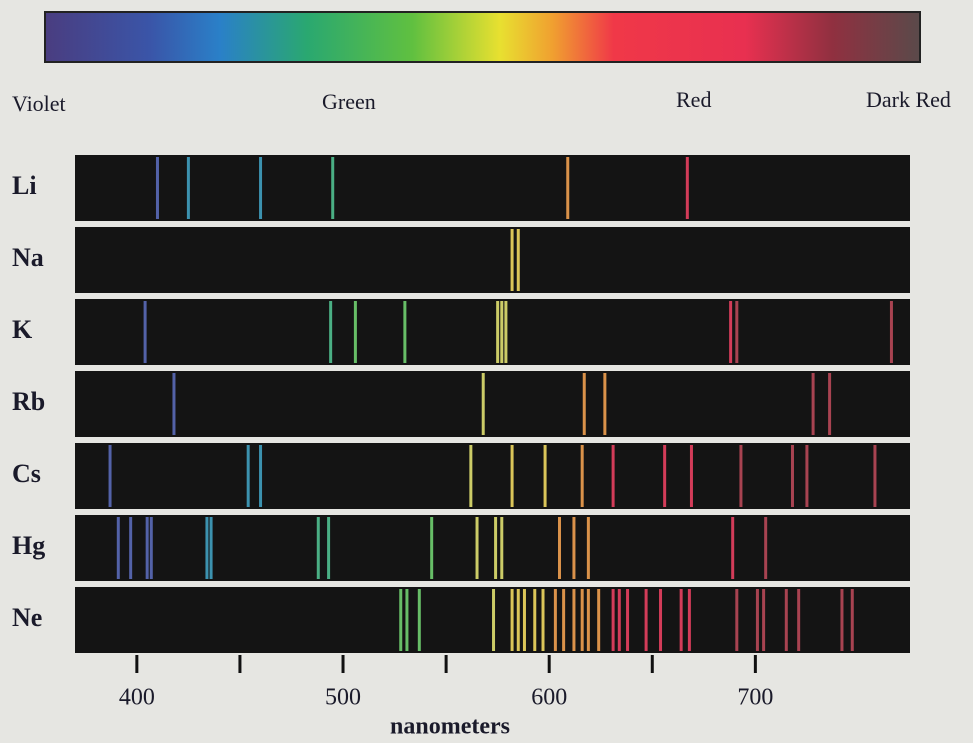 This screenshot has width=973, height=743. I want to click on element-label: Hg, so click(28, 545).